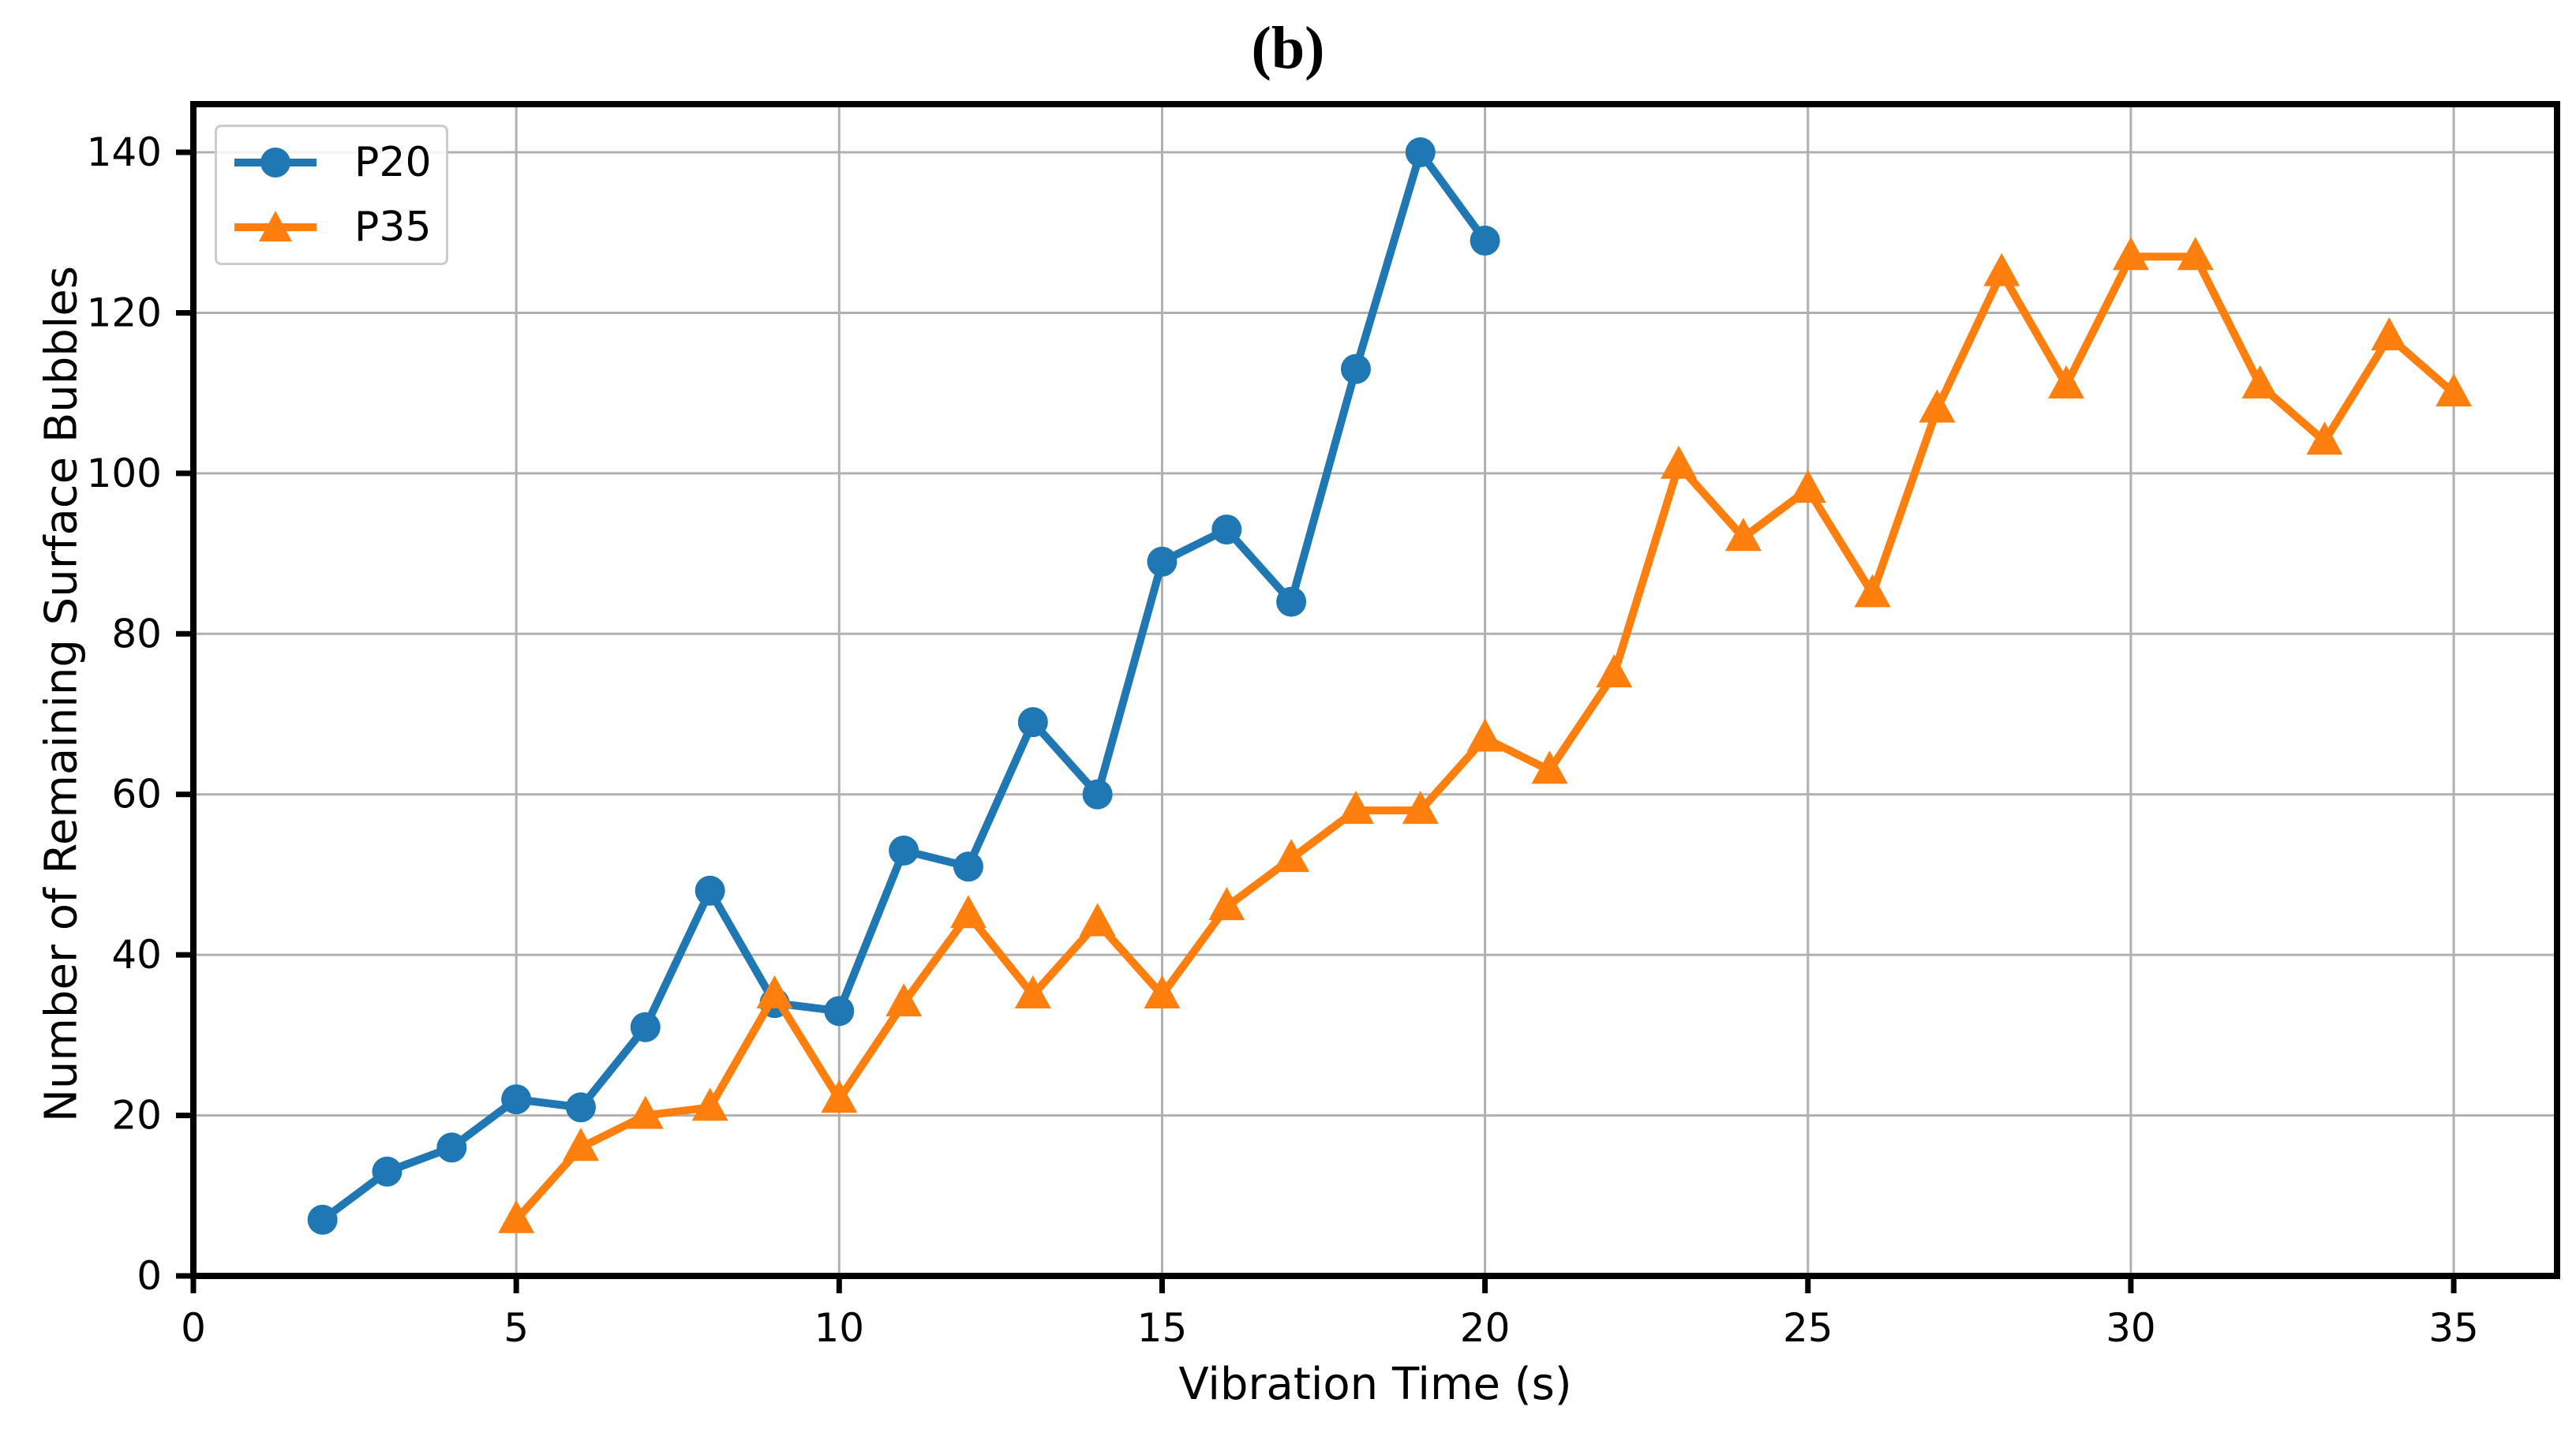  What do you see at coordinates (140, 714) in the screenshot?
I see `y-axis: 0 20 40 60 80 100 120 140` at bounding box center [140, 714].